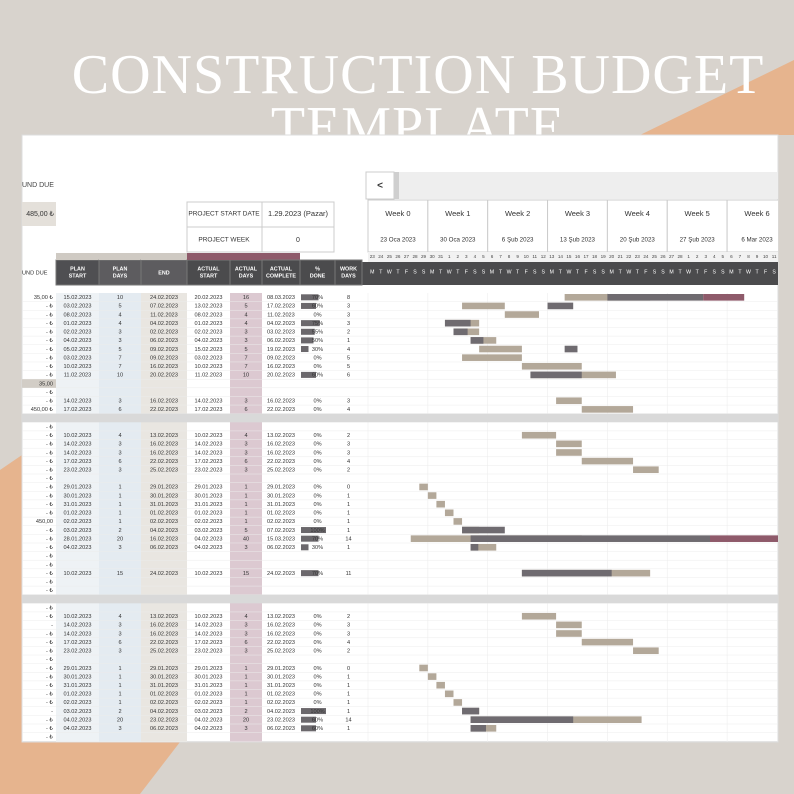 This screenshot has width=794, height=794. Describe the element at coordinates (77, 517) in the screenshot. I see `column-bg` at that location.